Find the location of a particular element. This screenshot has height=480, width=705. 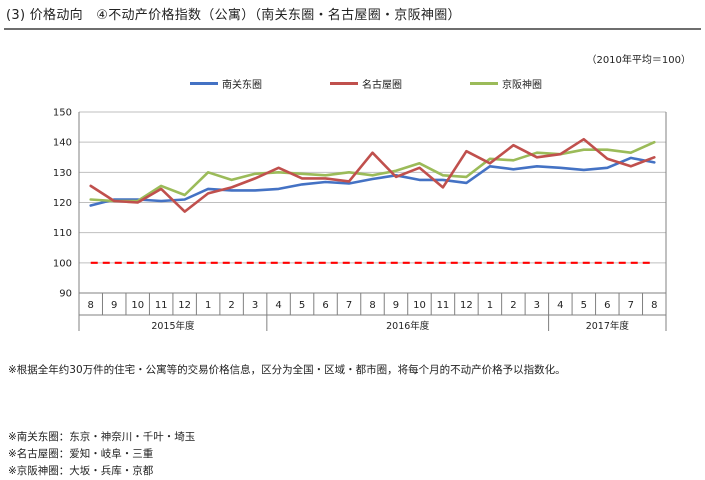

chart-legend: 南关东圈 名古屋圈 京阪神圈 is located at coordinates (352, 84).